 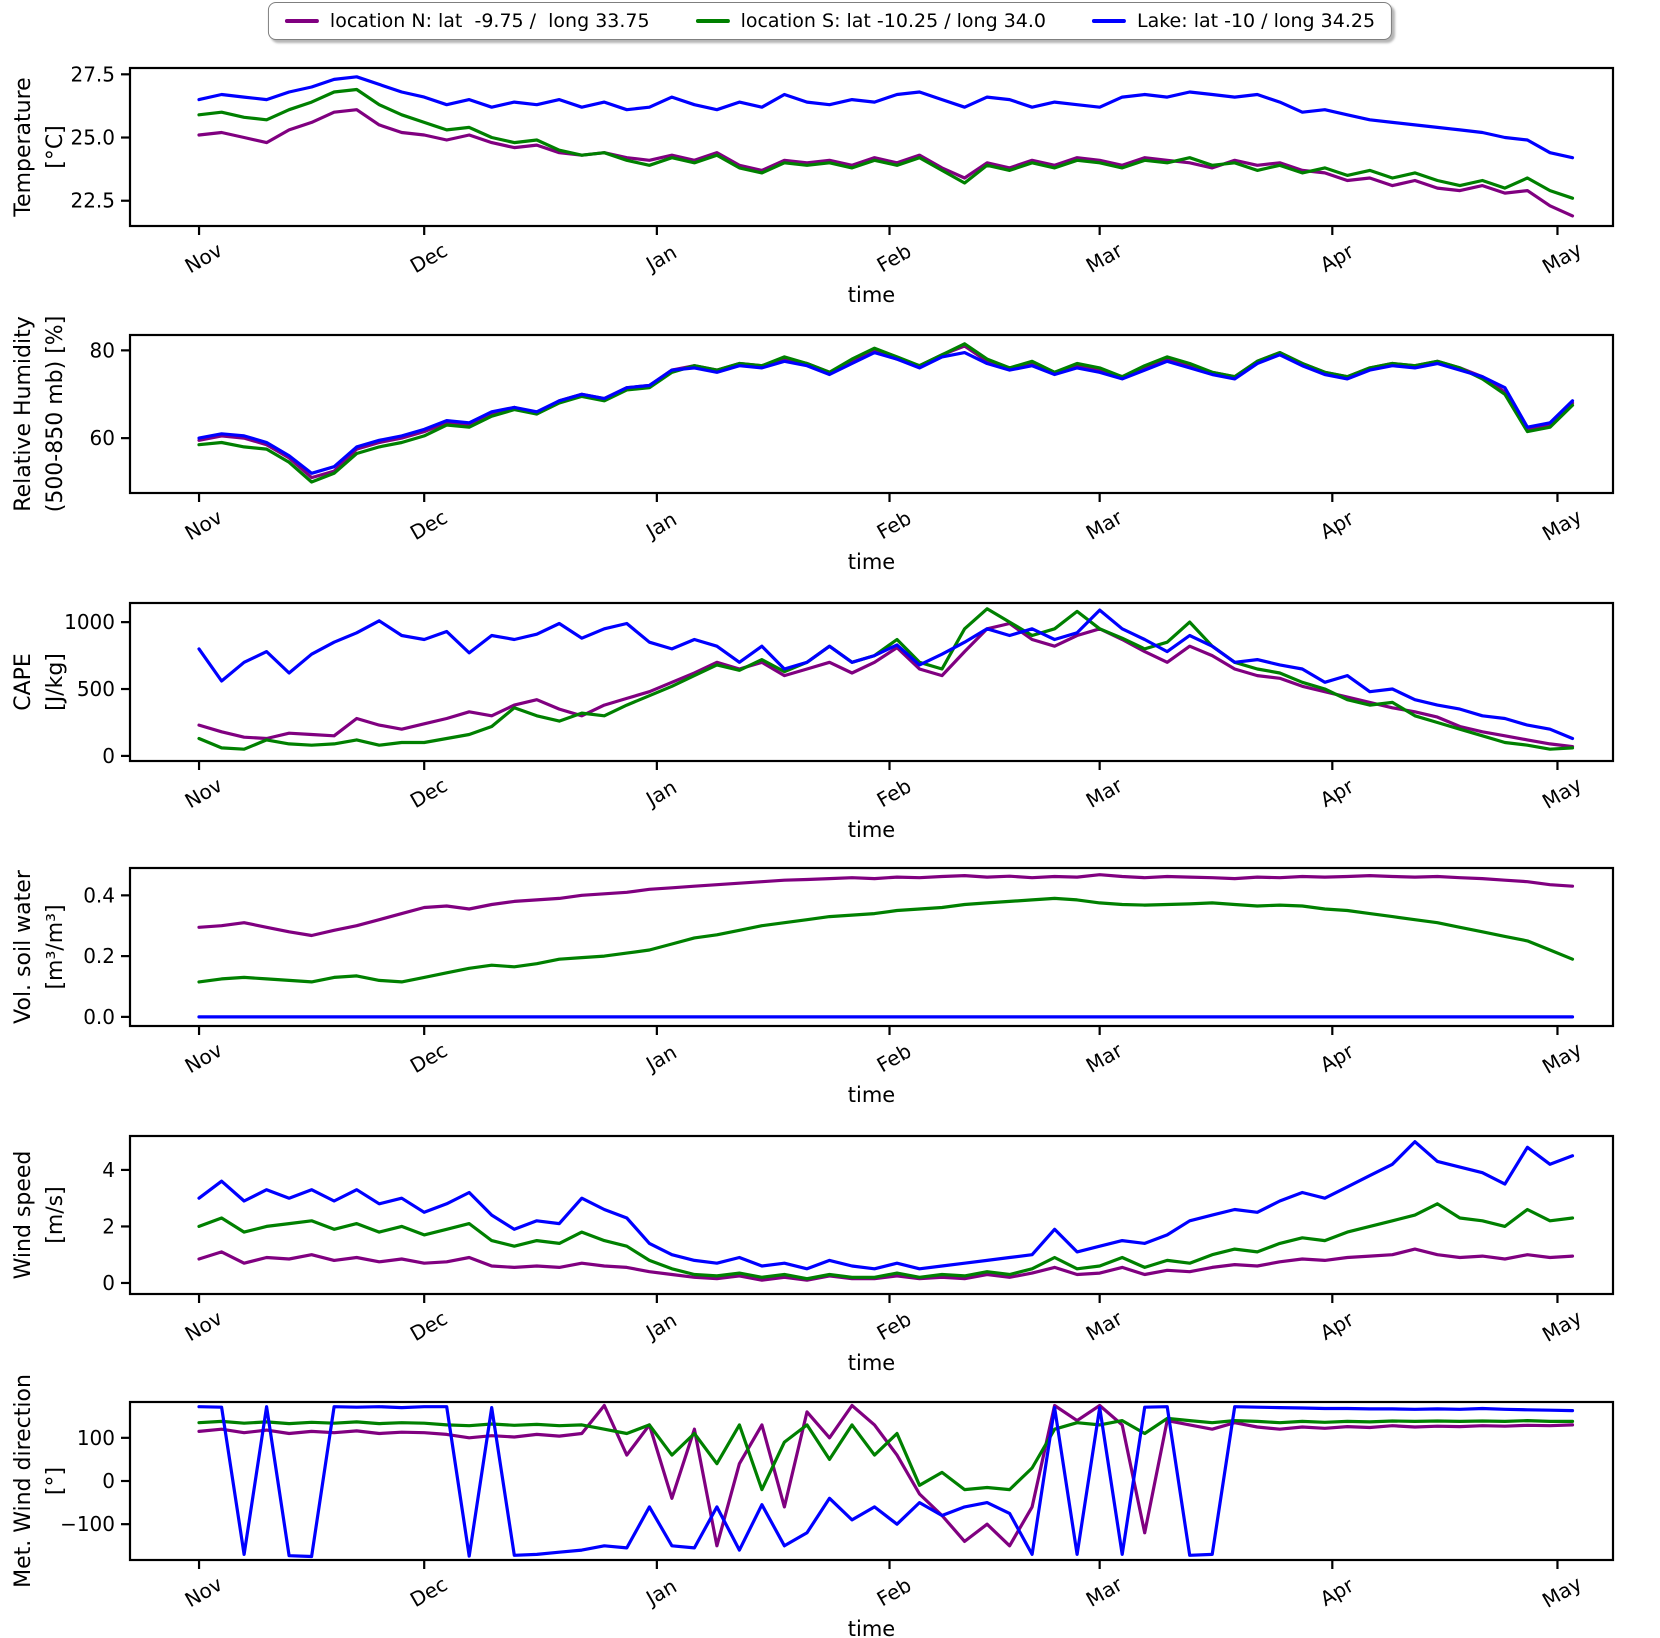 I want to click on y-tick-label: 25.0, so click(x=92, y=138).